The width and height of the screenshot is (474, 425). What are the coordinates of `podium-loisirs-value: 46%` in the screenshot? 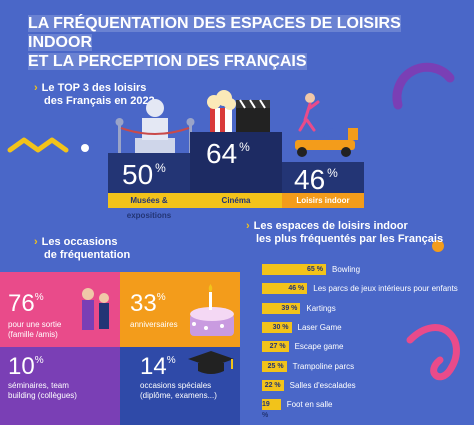 It's located at (316, 179).